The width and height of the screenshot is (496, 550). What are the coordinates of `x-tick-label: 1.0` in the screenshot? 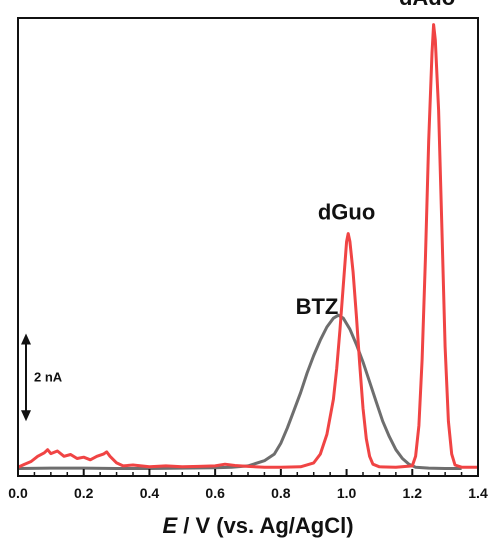 It's located at (347, 493).